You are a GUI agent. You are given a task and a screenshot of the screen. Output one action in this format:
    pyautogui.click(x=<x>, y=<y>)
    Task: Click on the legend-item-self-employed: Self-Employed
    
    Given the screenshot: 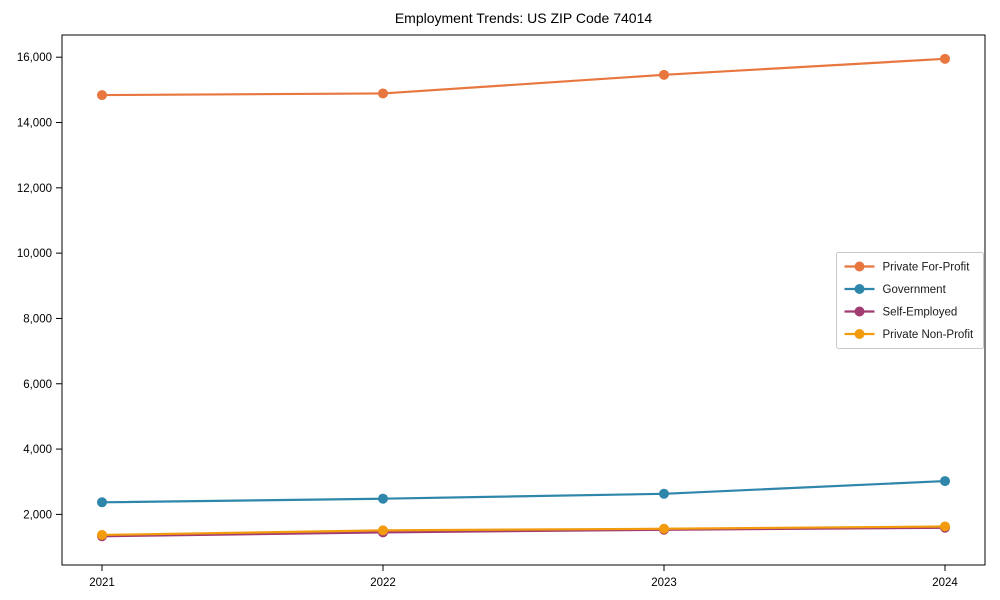 What is the action you would take?
    pyautogui.click(x=901, y=312)
    